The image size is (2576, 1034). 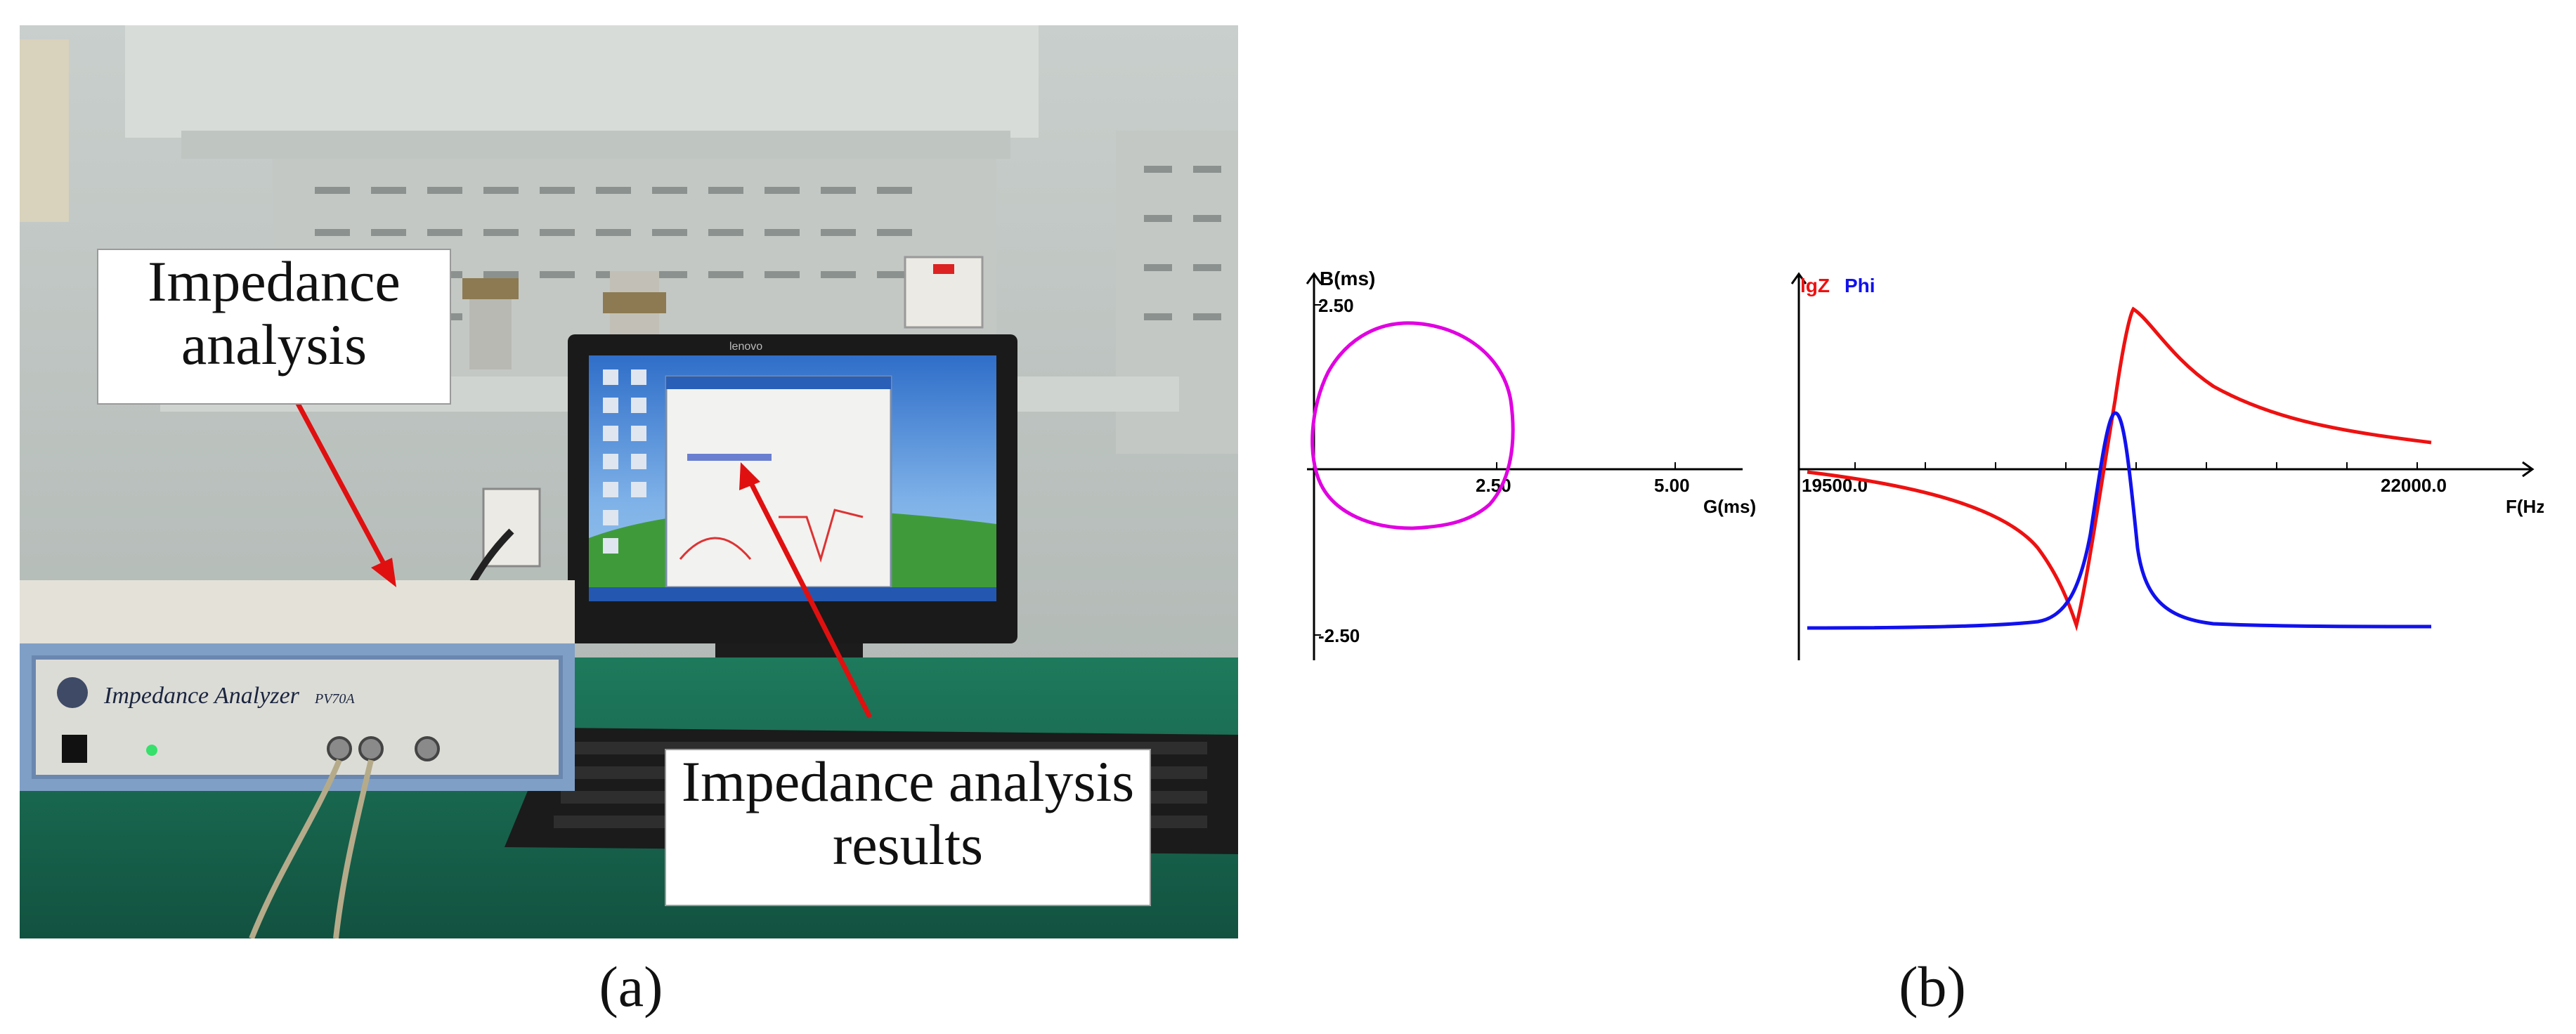 I want to click on power-led, so click(x=151, y=750).